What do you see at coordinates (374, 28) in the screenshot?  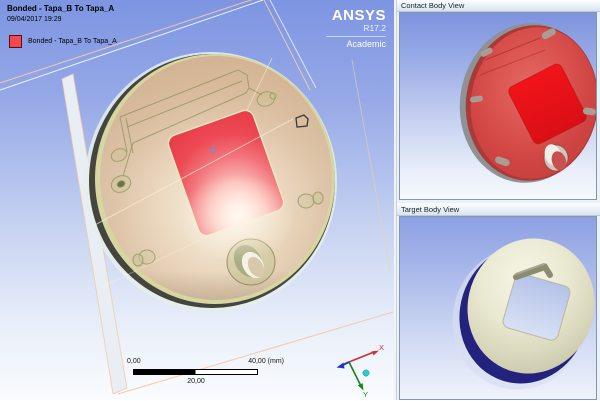 I see `ansys-release-text: R17.2` at bounding box center [374, 28].